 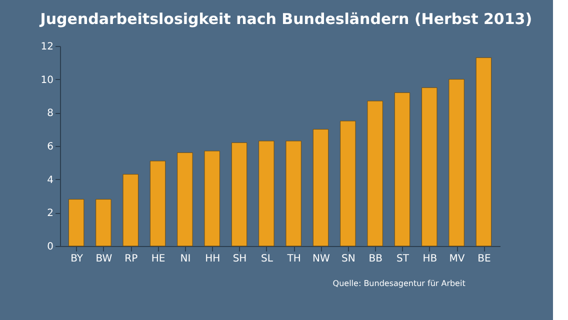 What do you see at coordinates (293, 259) in the screenshot?
I see `x-tick-label: TH` at bounding box center [293, 259].